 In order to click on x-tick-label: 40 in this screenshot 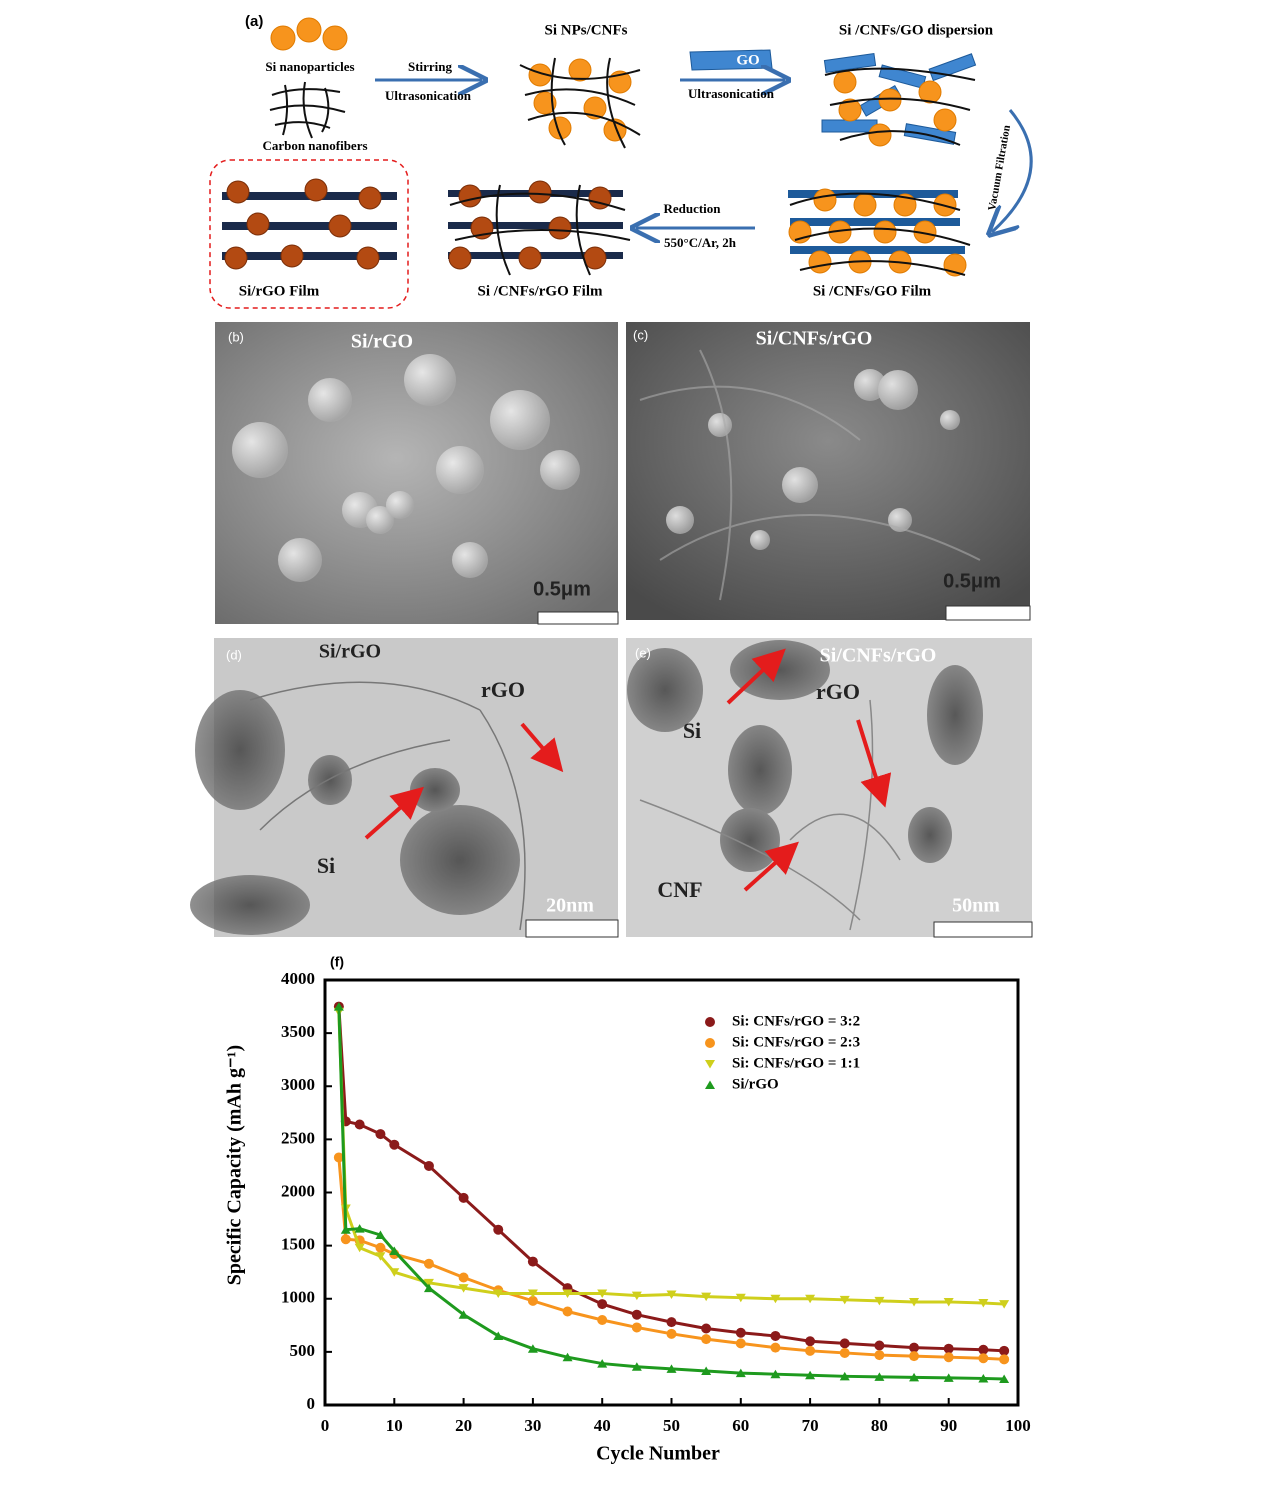, I will do `click(602, 1425)`.